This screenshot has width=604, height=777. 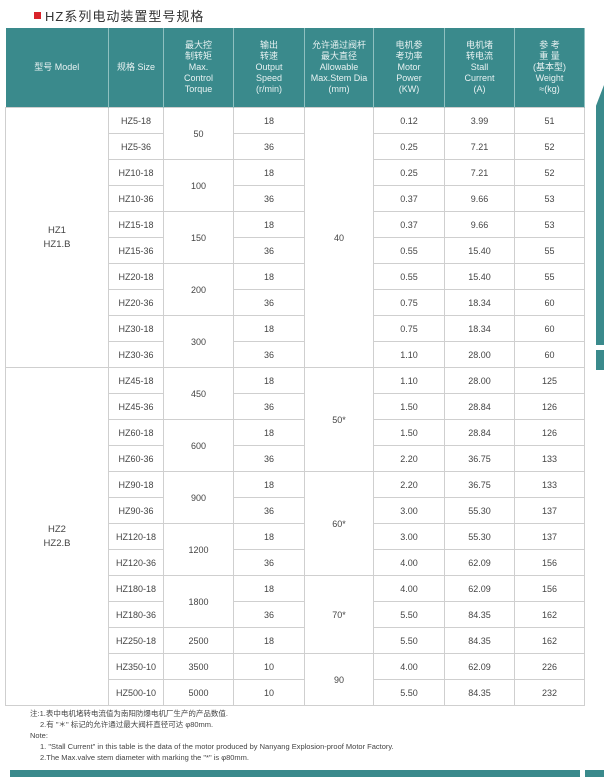 What do you see at coordinates (549, 692) in the screenshot?
I see `weight-cell: 232` at bounding box center [549, 692].